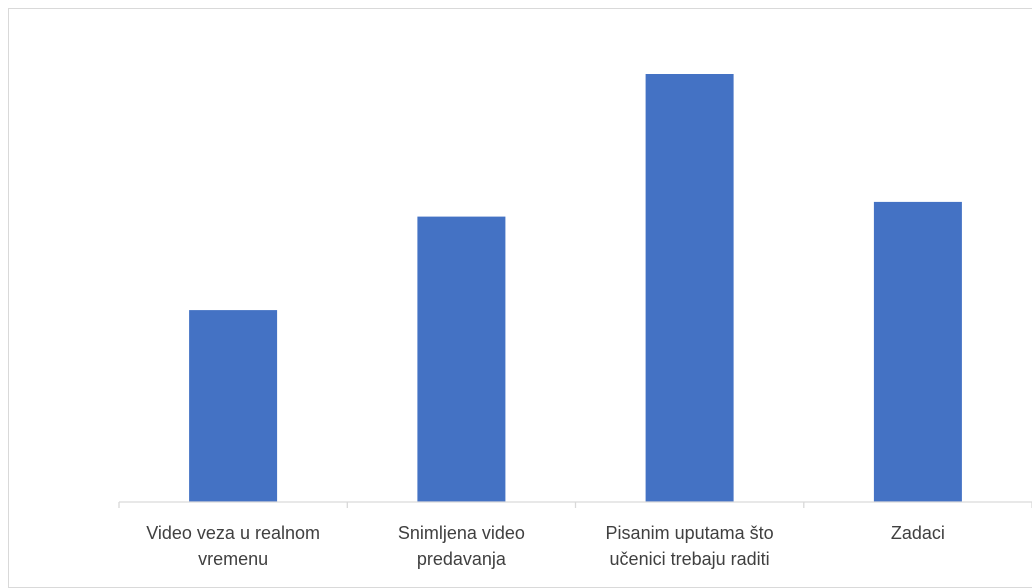  What do you see at coordinates (461, 546) in the screenshot?
I see `category-label-2: Snimljena video predavanja` at bounding box center [461, 546].